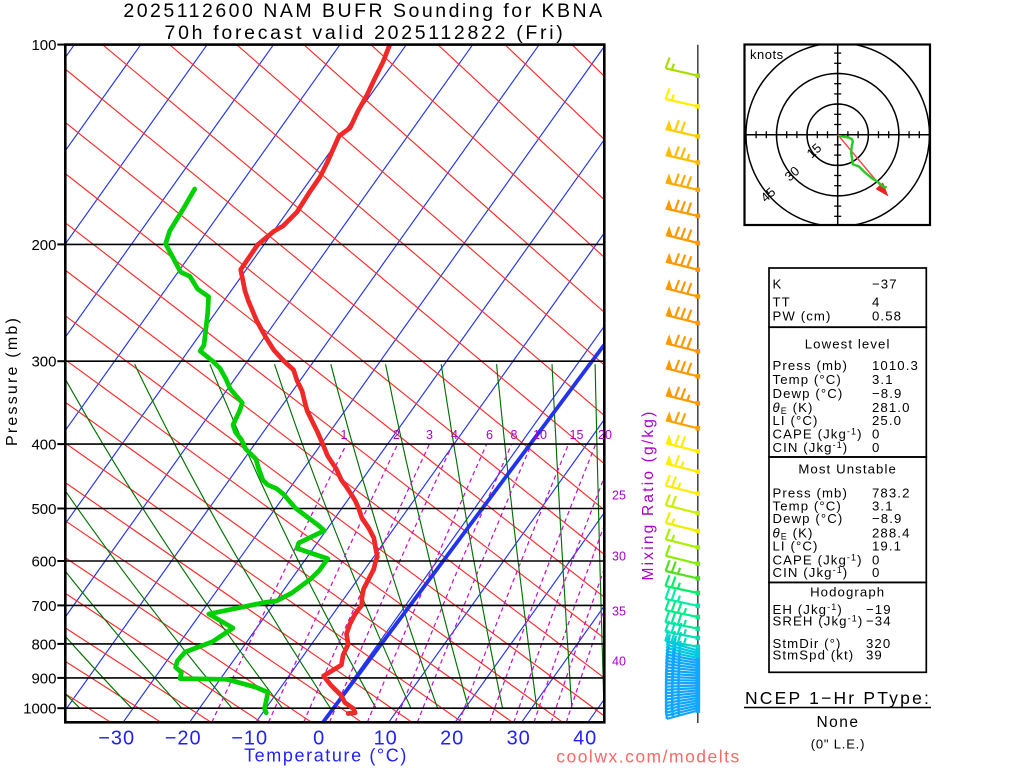 This screenshot has width=1024, height=773. I want to click on svg-text: 0.58, so click(887, 316).